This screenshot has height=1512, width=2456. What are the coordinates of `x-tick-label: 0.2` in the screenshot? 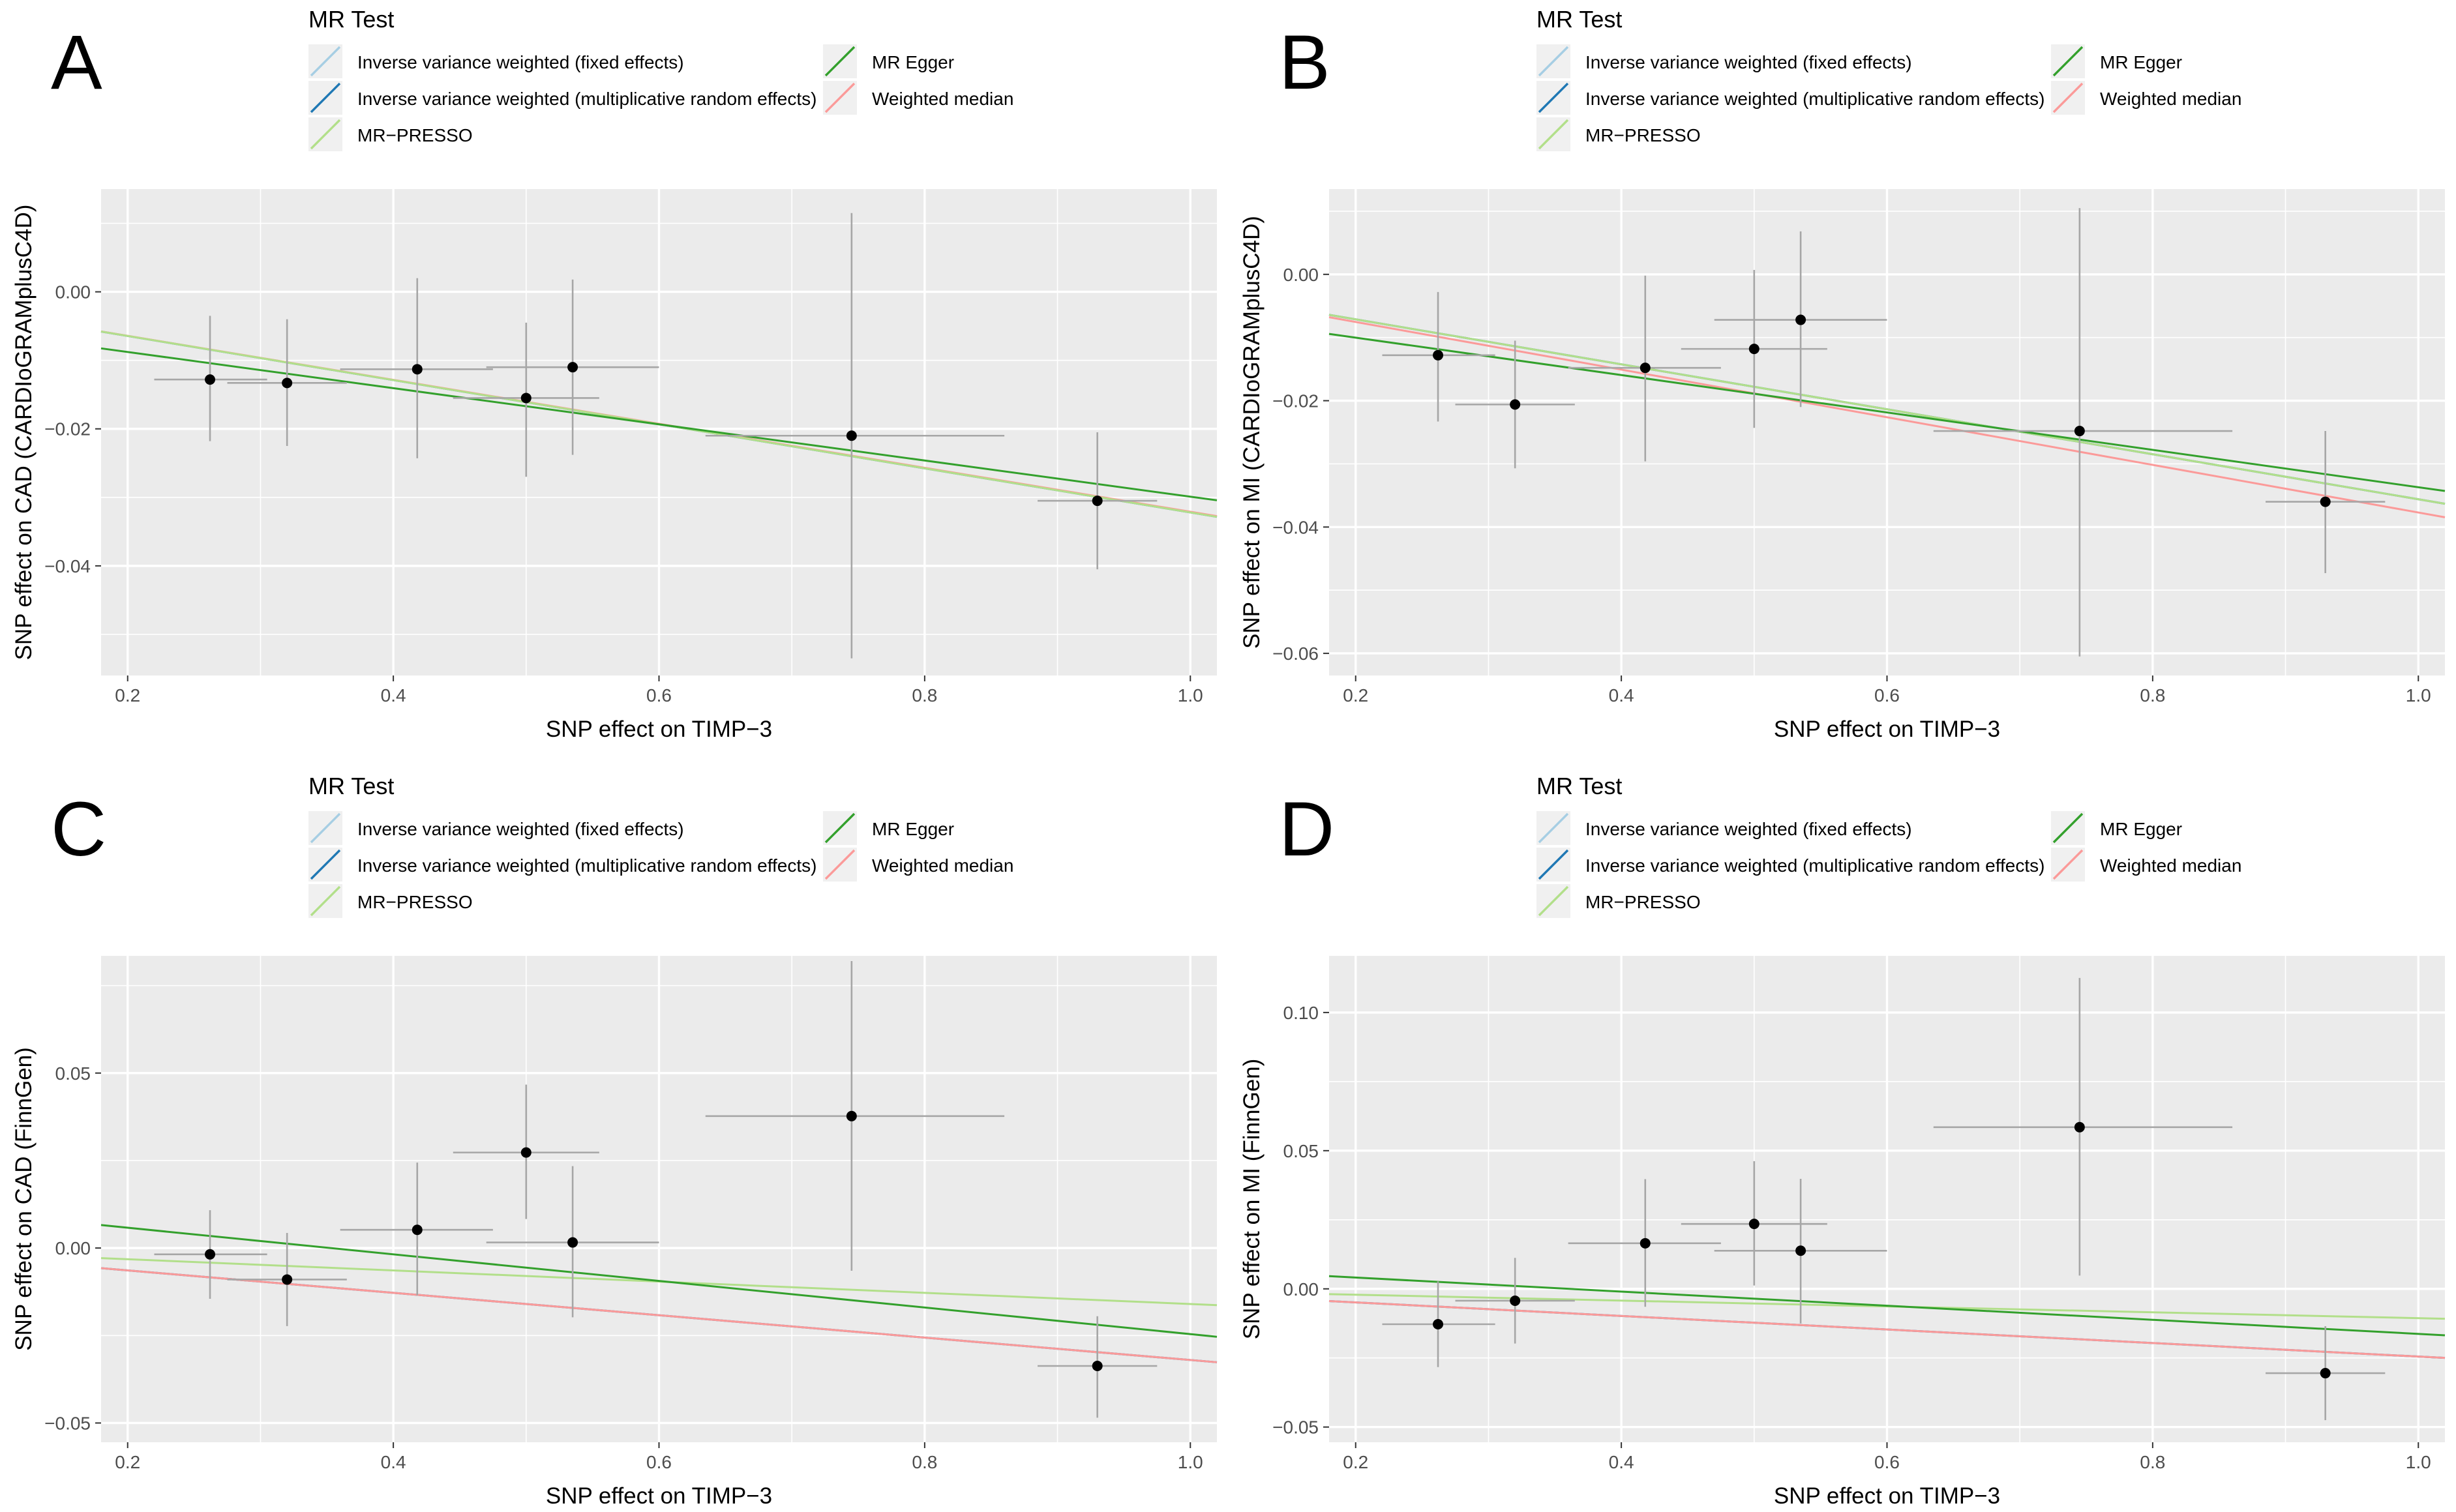 It's located at (127, 1462).